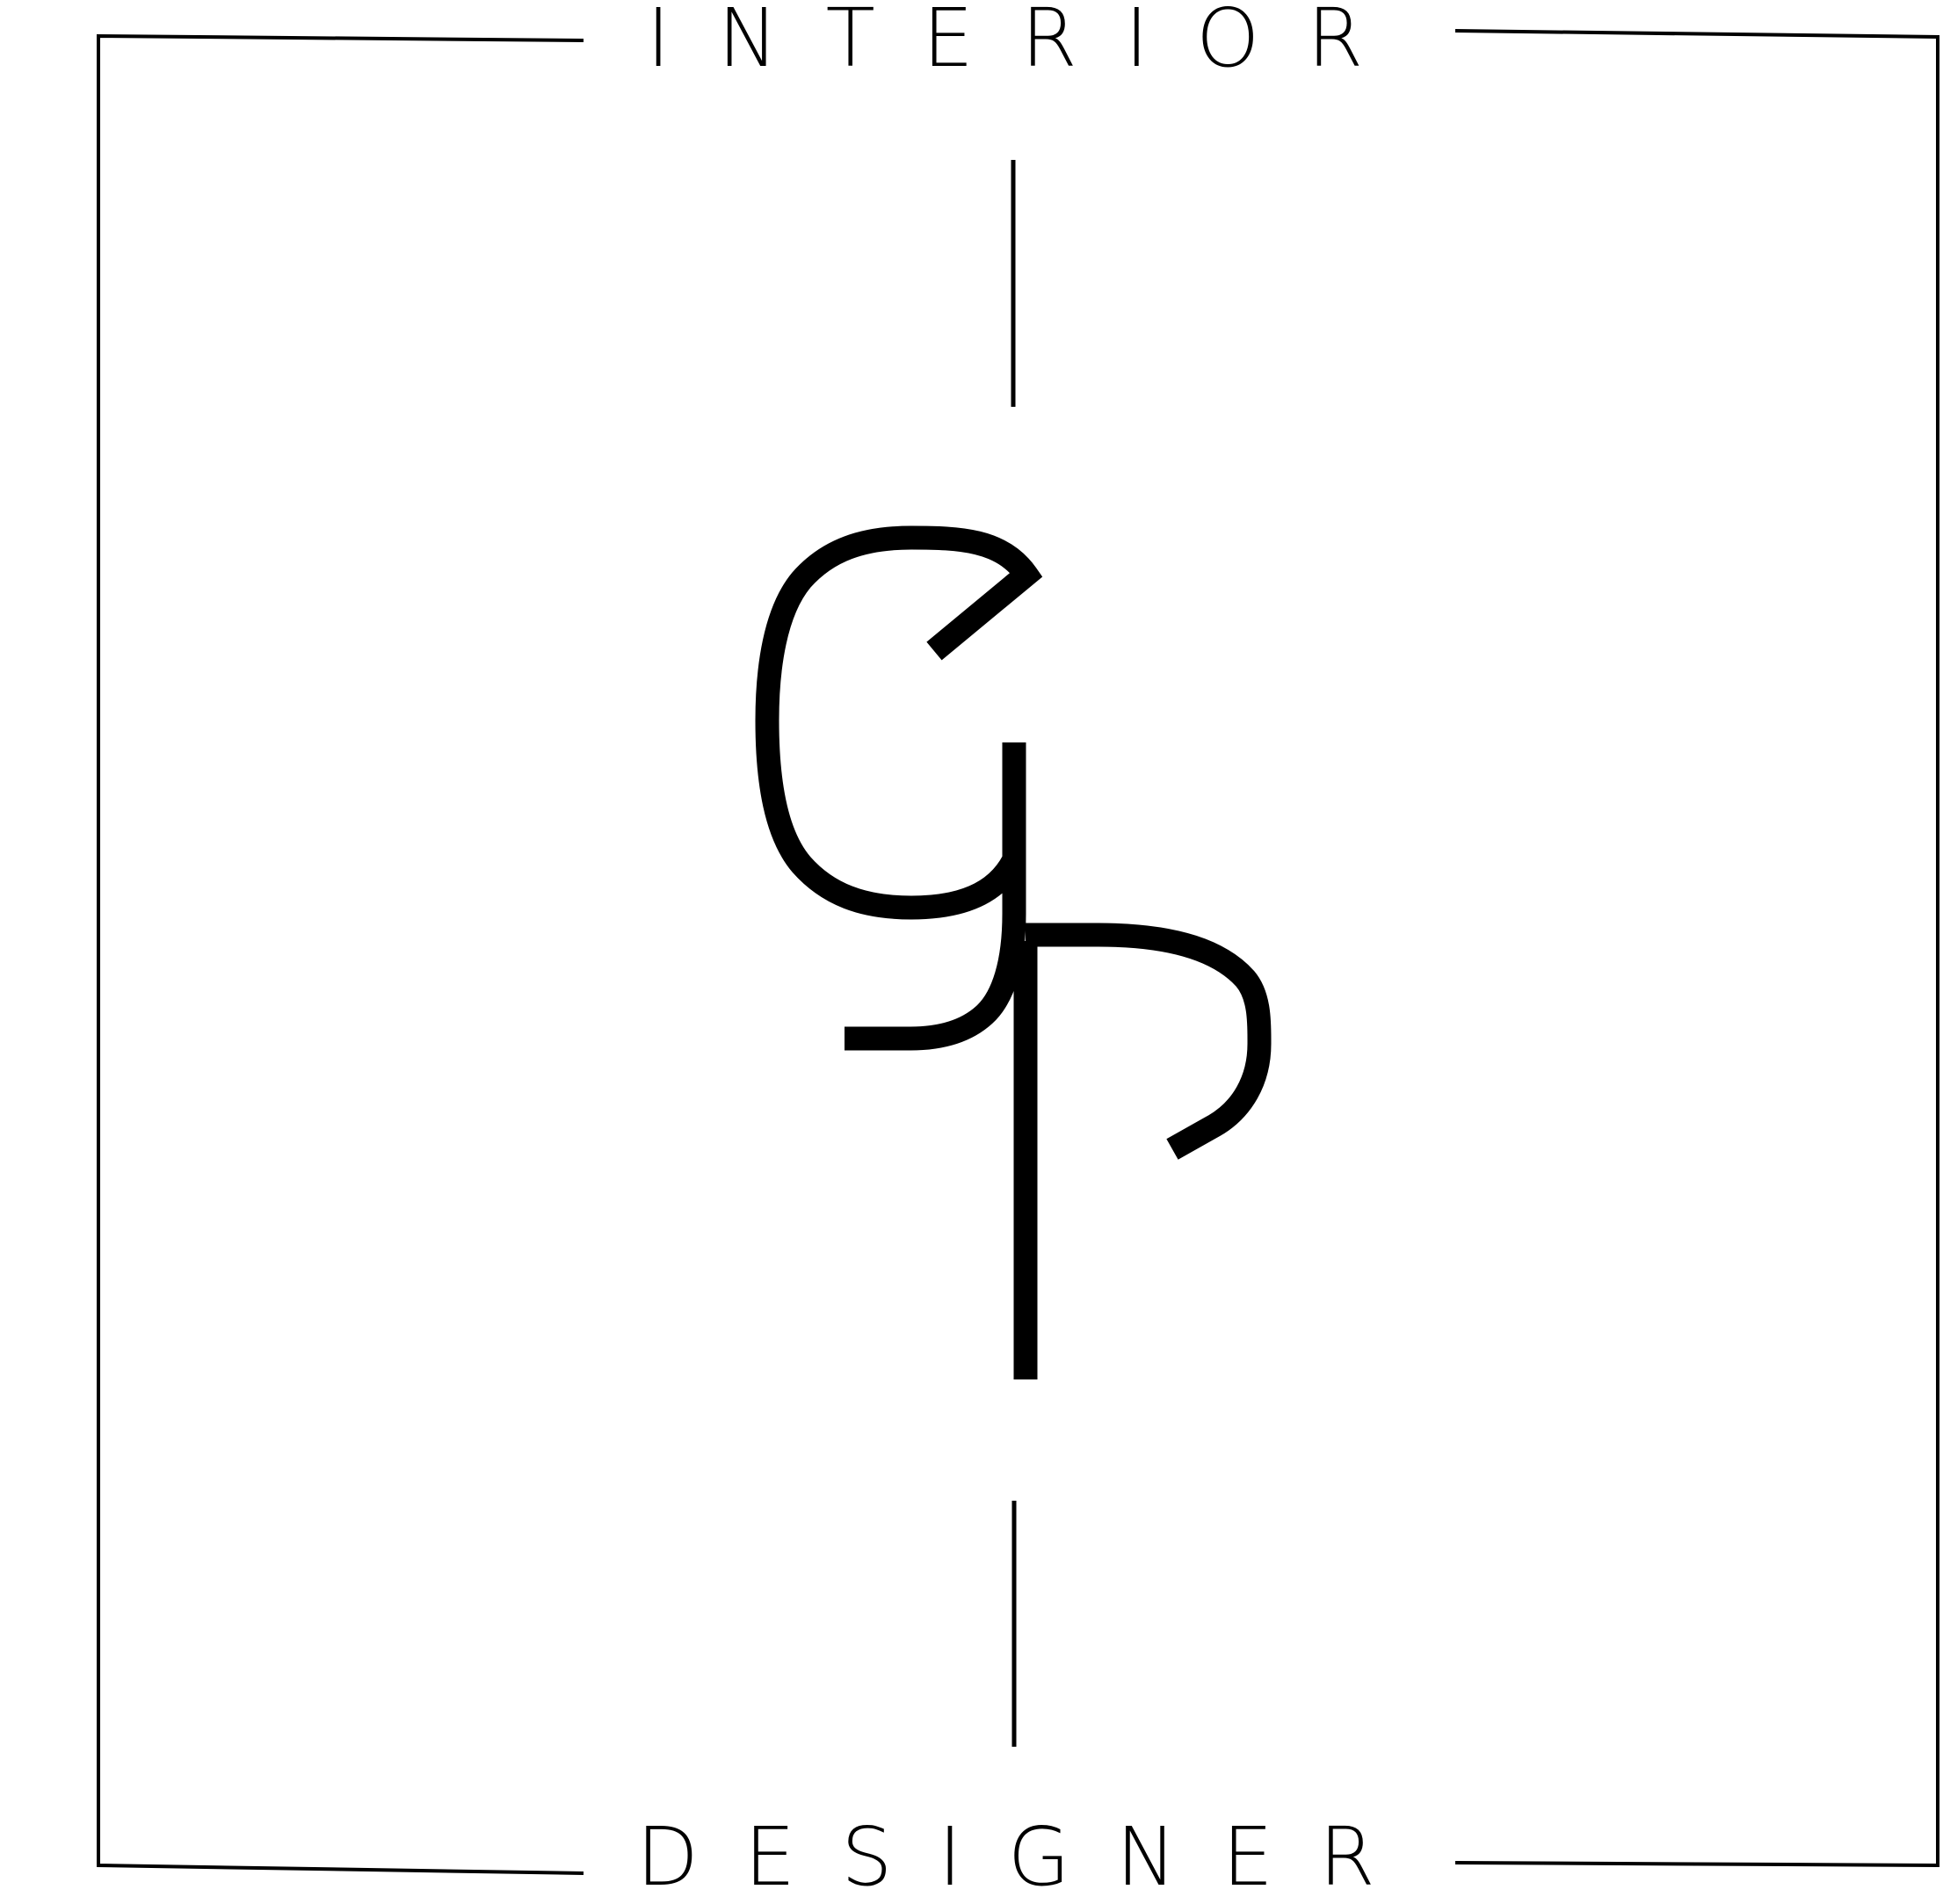 The height and width of the screenshot is (1904, 1943). I want to click on monogram-r, so click(1142, 1151).